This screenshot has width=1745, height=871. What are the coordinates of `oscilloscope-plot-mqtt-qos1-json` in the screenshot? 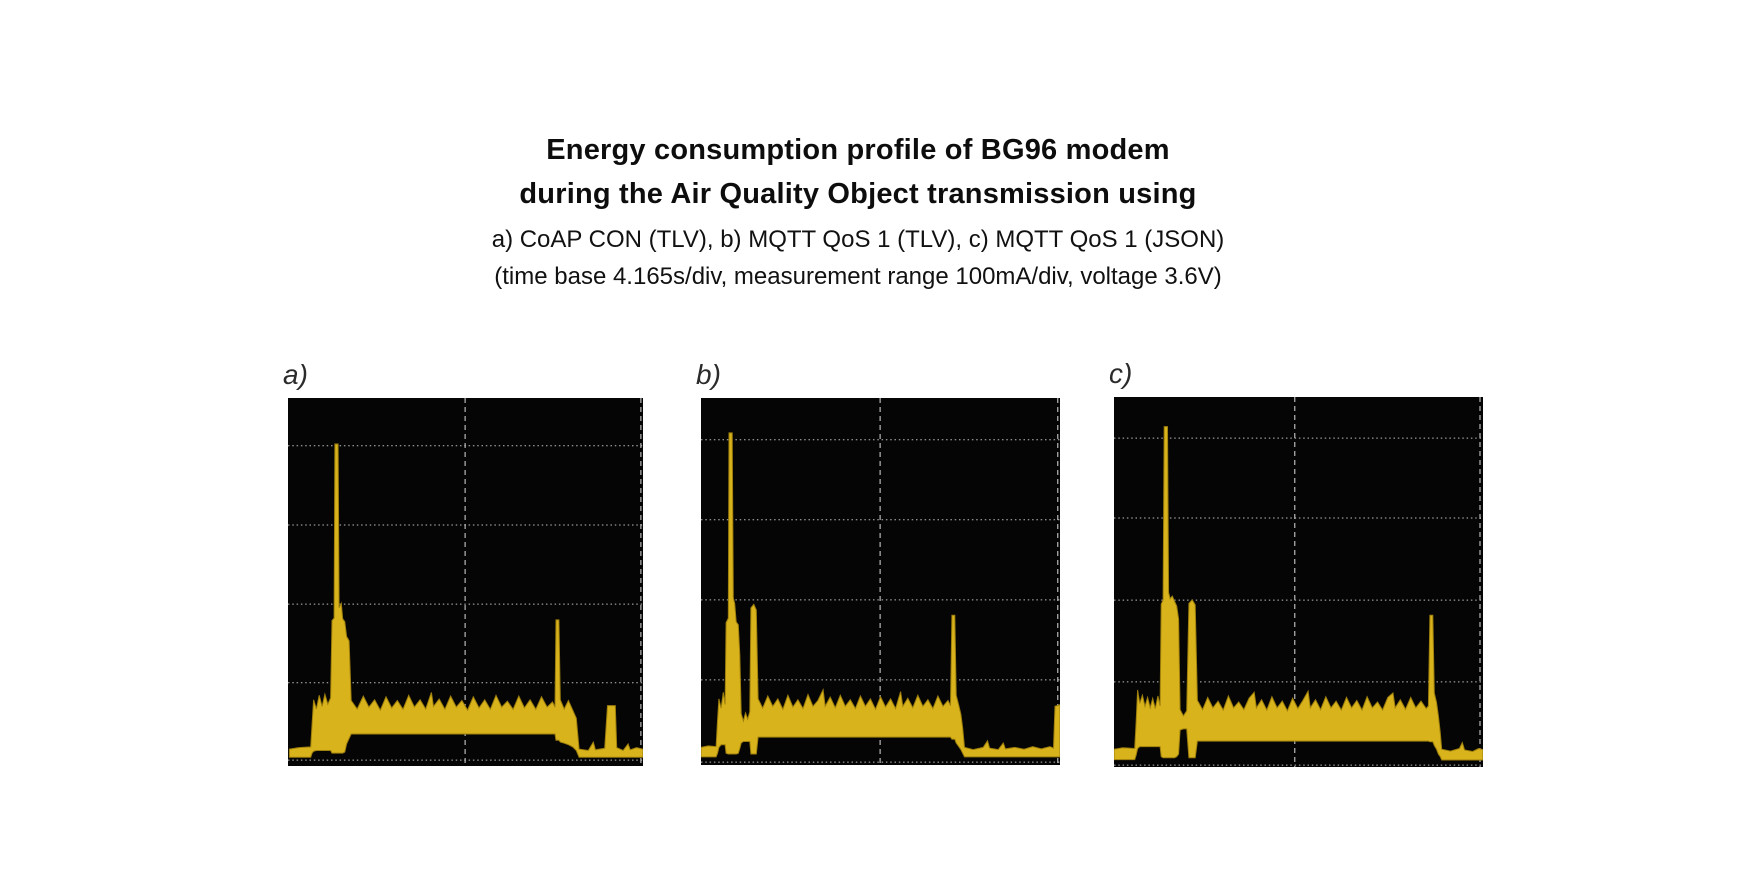 It's located at (1298, 582).